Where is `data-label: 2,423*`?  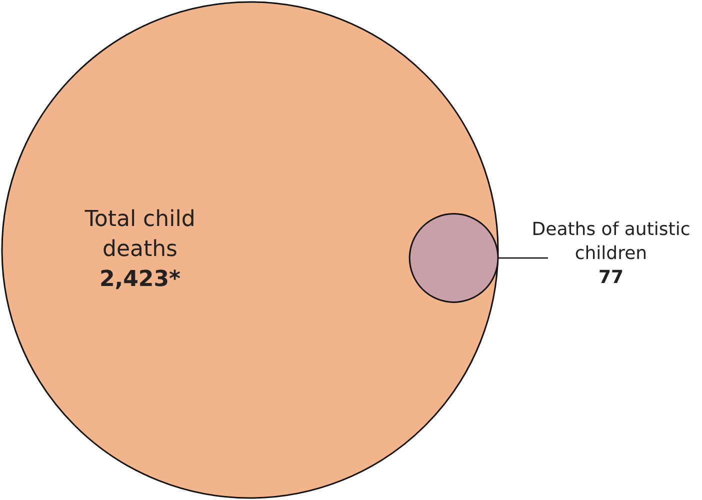 data-label: 2,423* is located at coordinates (140, 280).